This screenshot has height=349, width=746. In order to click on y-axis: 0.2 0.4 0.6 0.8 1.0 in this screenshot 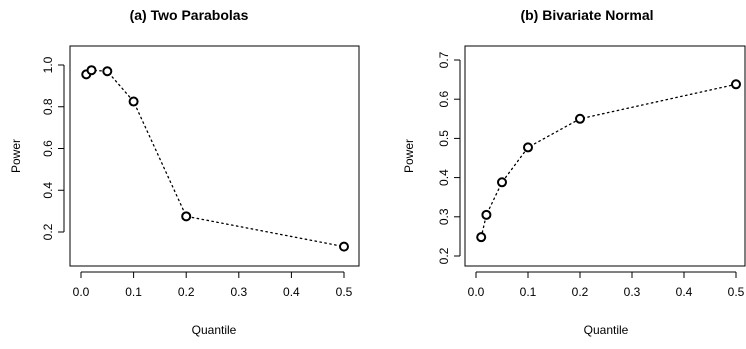, I will do `click(53, 148)`.